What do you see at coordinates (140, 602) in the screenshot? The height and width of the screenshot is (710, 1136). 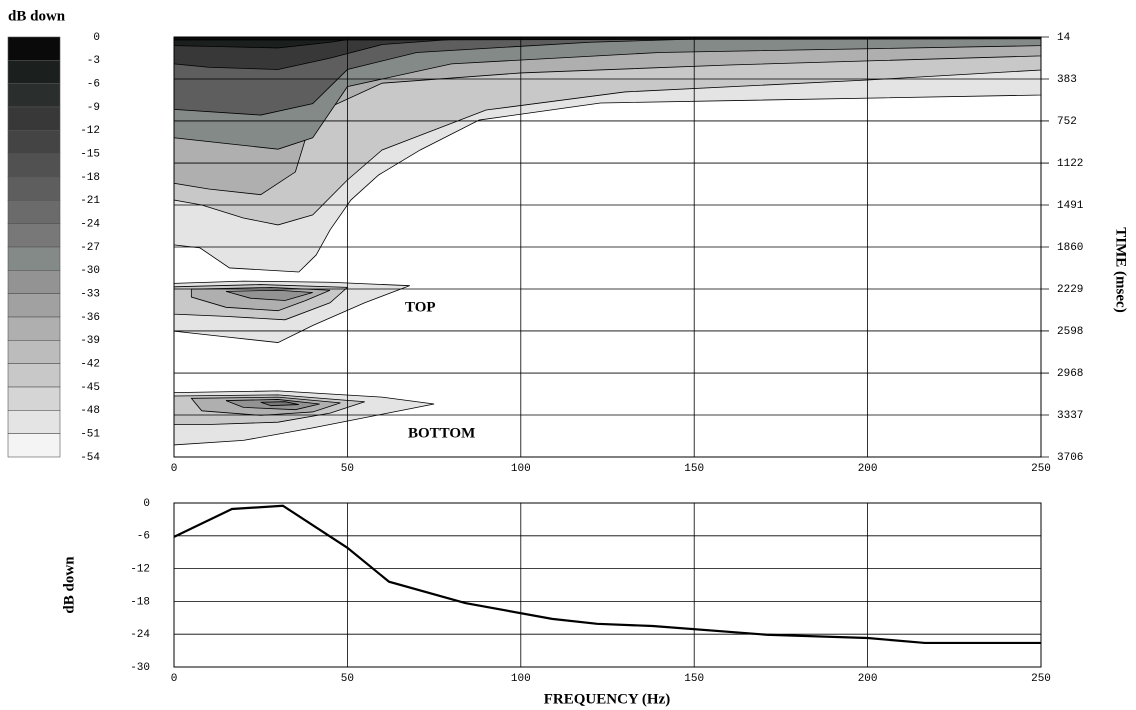 I see `y-tick-label: -18` at bounding box center [140, 602].